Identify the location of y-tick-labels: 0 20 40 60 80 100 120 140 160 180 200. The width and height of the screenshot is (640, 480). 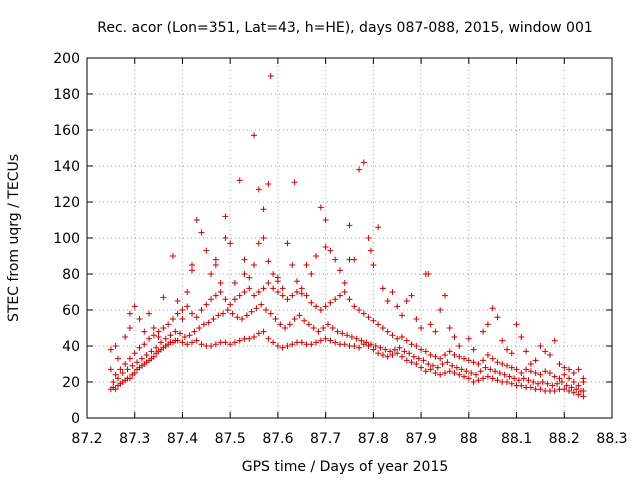
(66, 239).